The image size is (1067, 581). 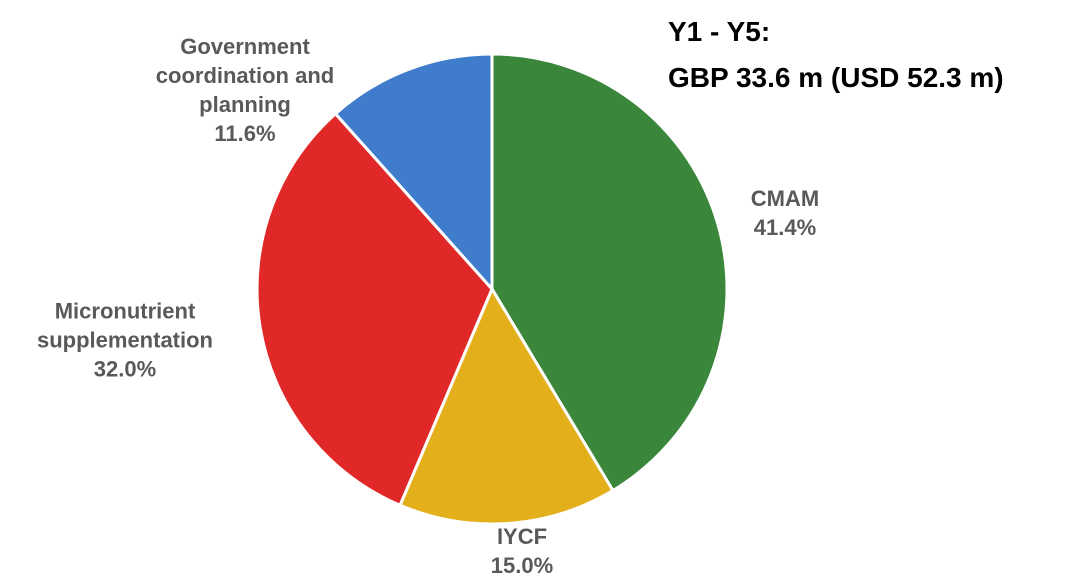 I want to click on value-label: 32.0%, so click(x=125, y=369).